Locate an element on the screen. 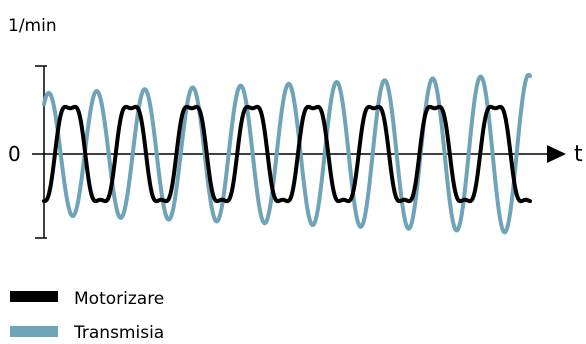 Image resolution: width=586 pixels, height=344 pixels. y-tick-label-zero: 0 is located at coordinates (14, 154).